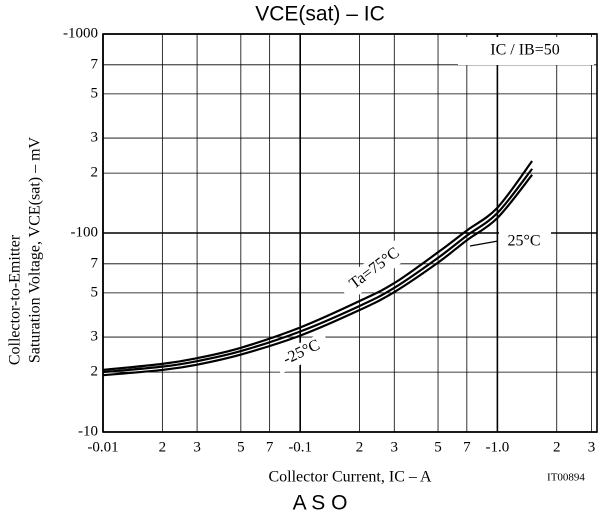 The image size is (603, 517). Describe the element at coordinates (300, 447) in the screenshot. I see `x-tick-label: -0.1` at that location.